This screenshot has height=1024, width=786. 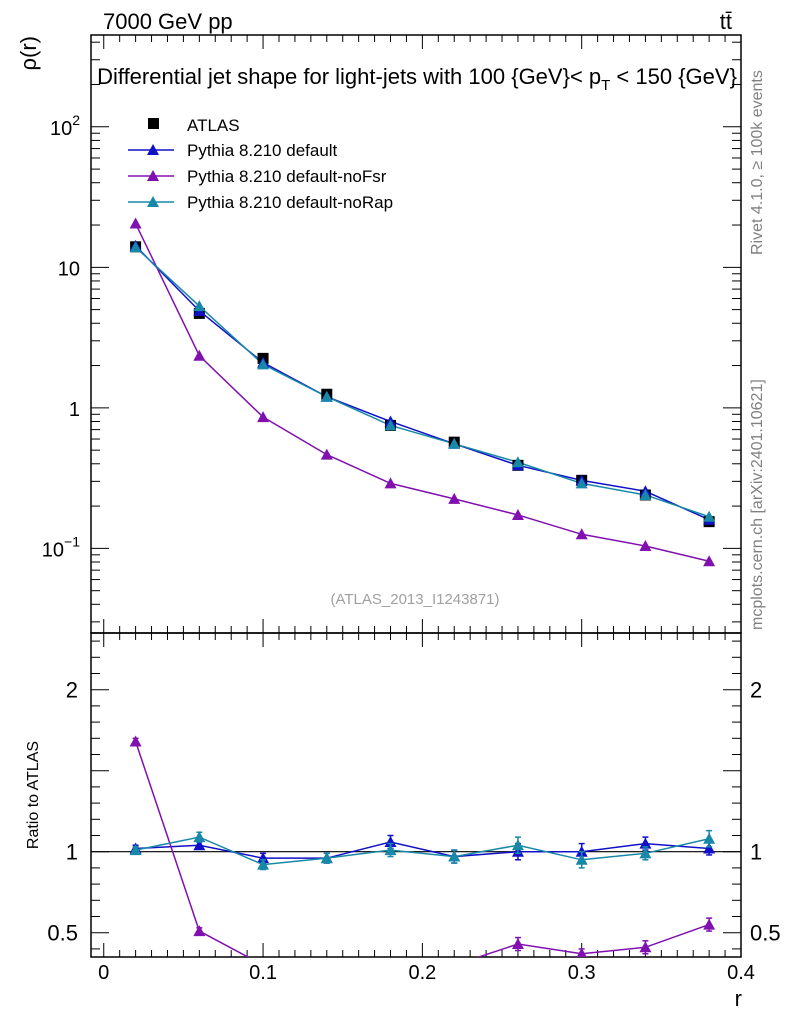 I want to click on title-subscript: T, so click(x=605, y=85).